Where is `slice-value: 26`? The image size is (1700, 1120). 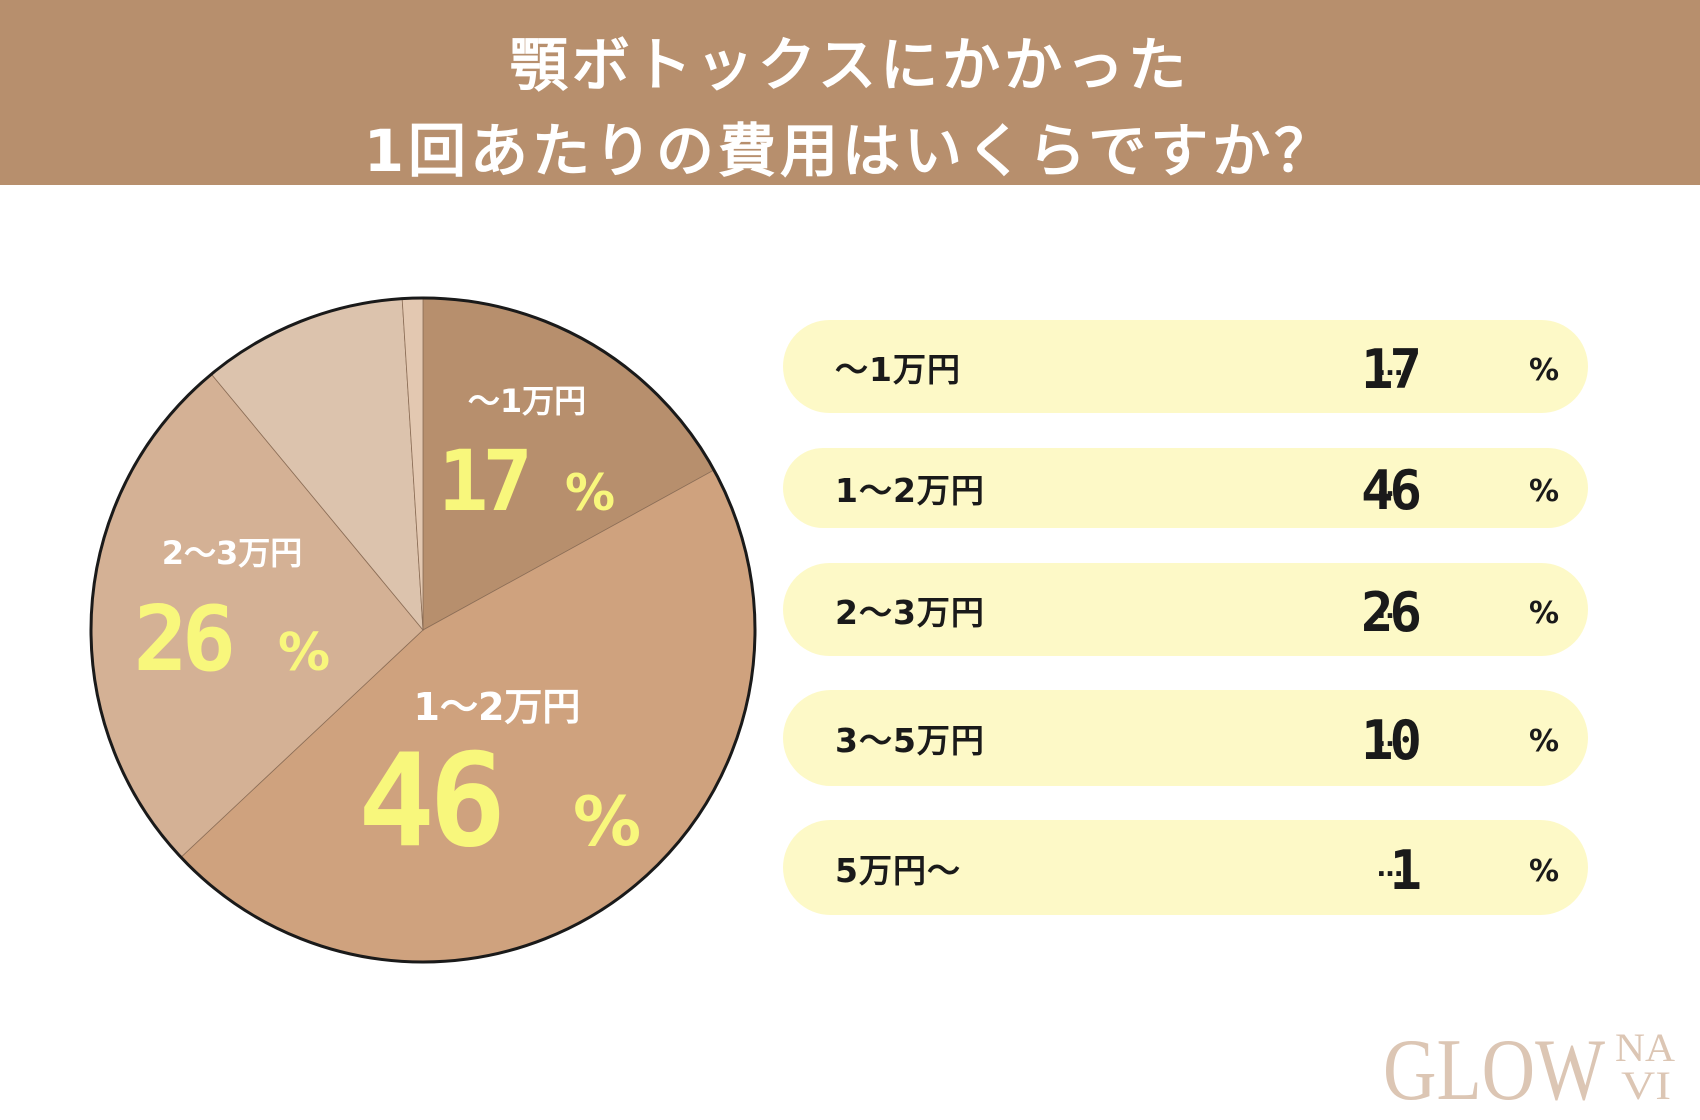
slice-value: 26 is located at coordinates (183, 639).